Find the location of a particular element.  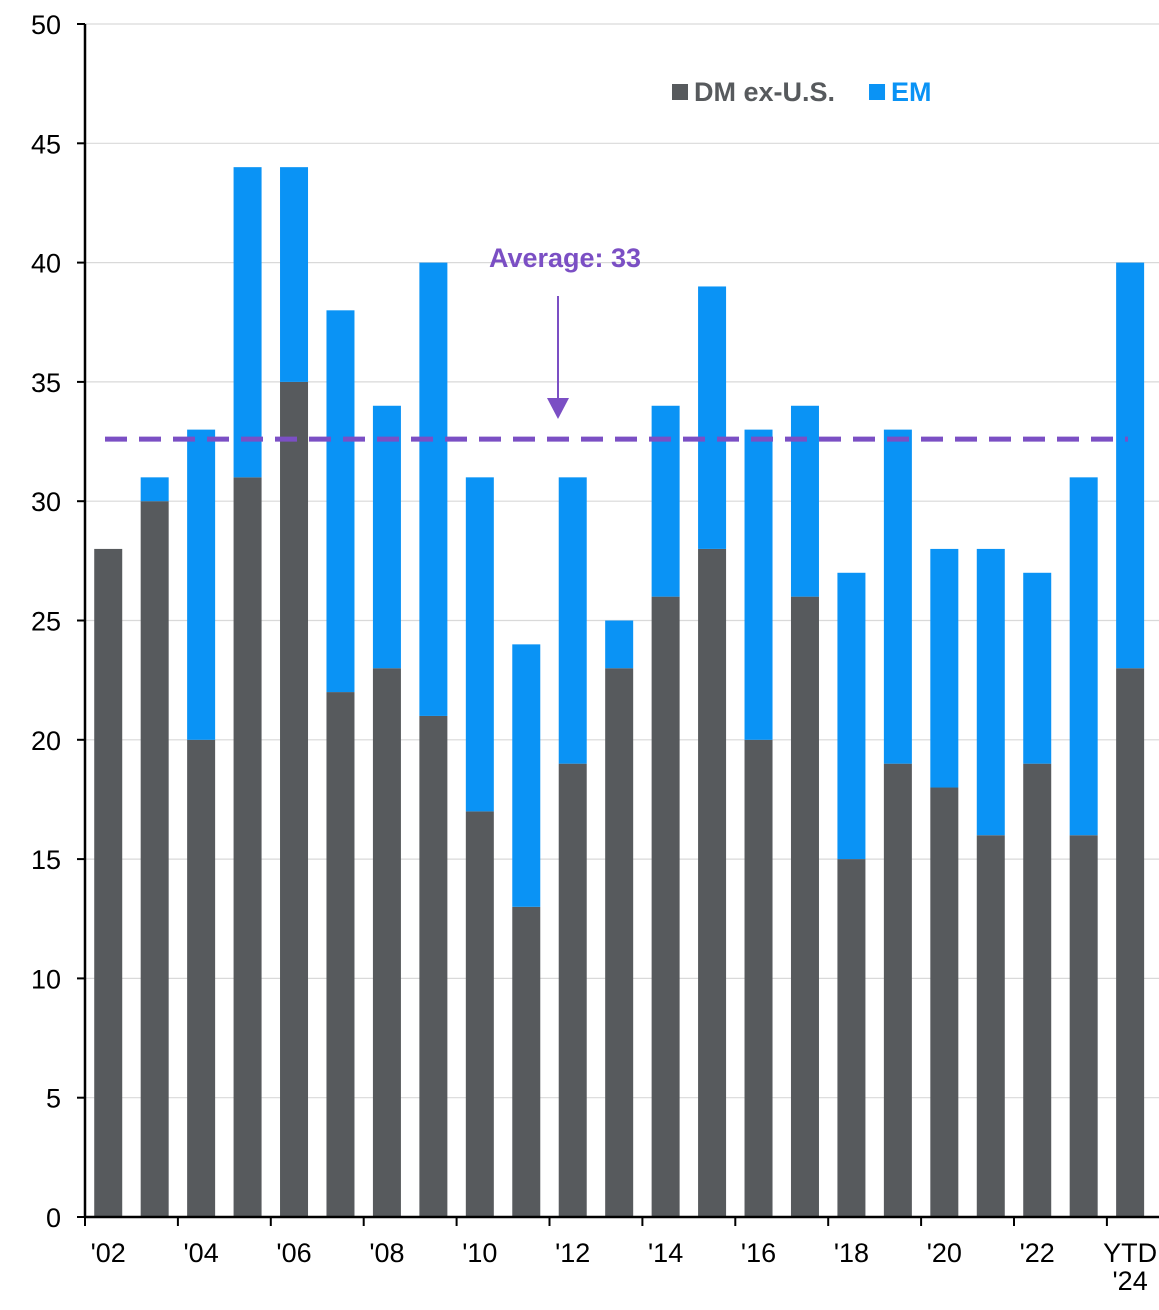

y-tick-label: 5 is located at coordinates (53, 1099).